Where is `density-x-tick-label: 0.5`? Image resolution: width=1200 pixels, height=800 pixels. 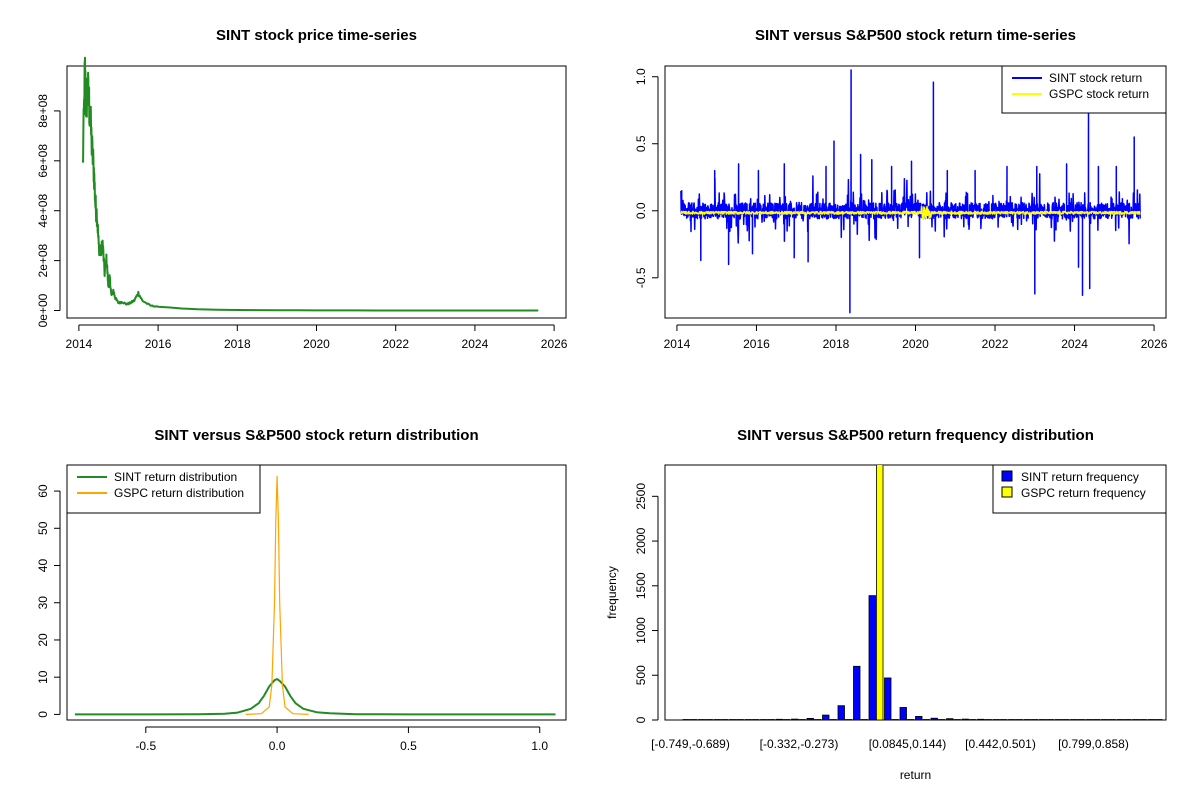 density-x-tick-label: 0.5 is located at coordinates (408, 746).